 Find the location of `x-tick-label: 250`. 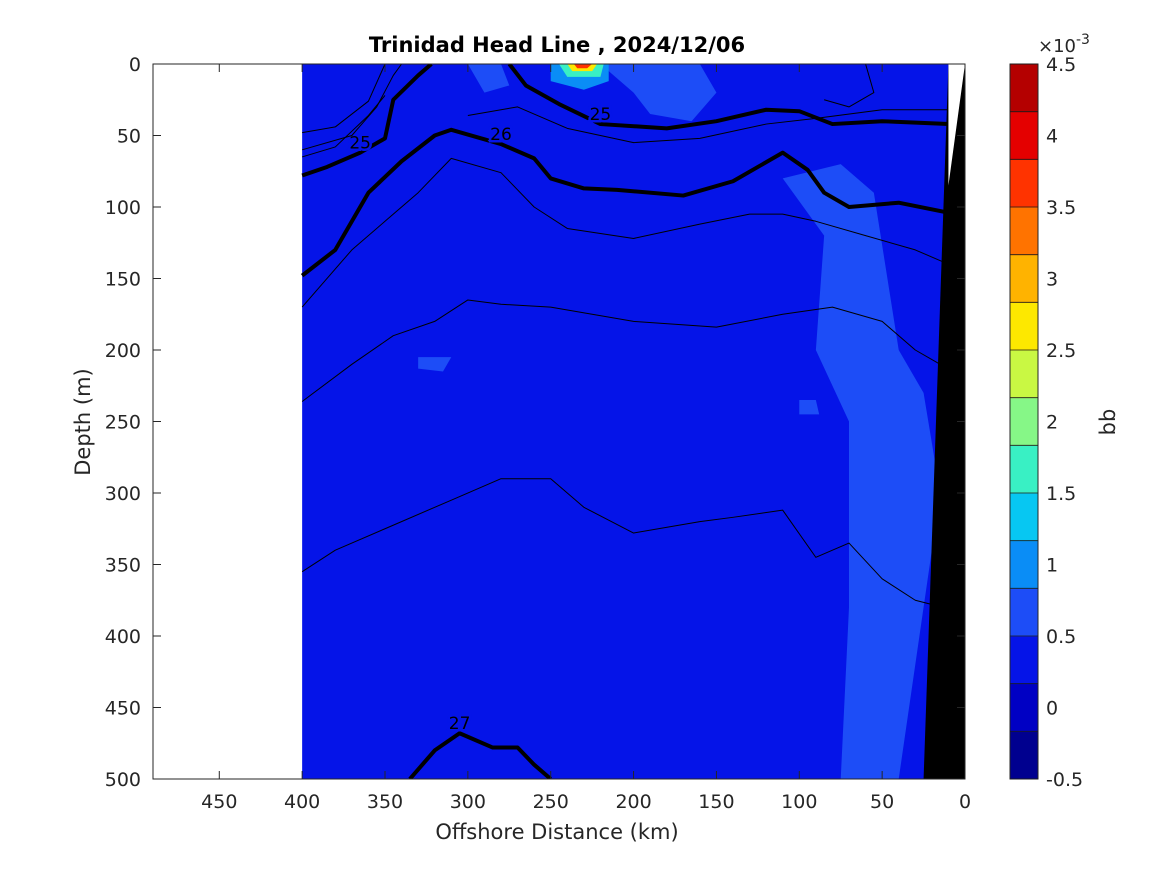

x-tick-label: 250 is located at coordinates (551, 802).